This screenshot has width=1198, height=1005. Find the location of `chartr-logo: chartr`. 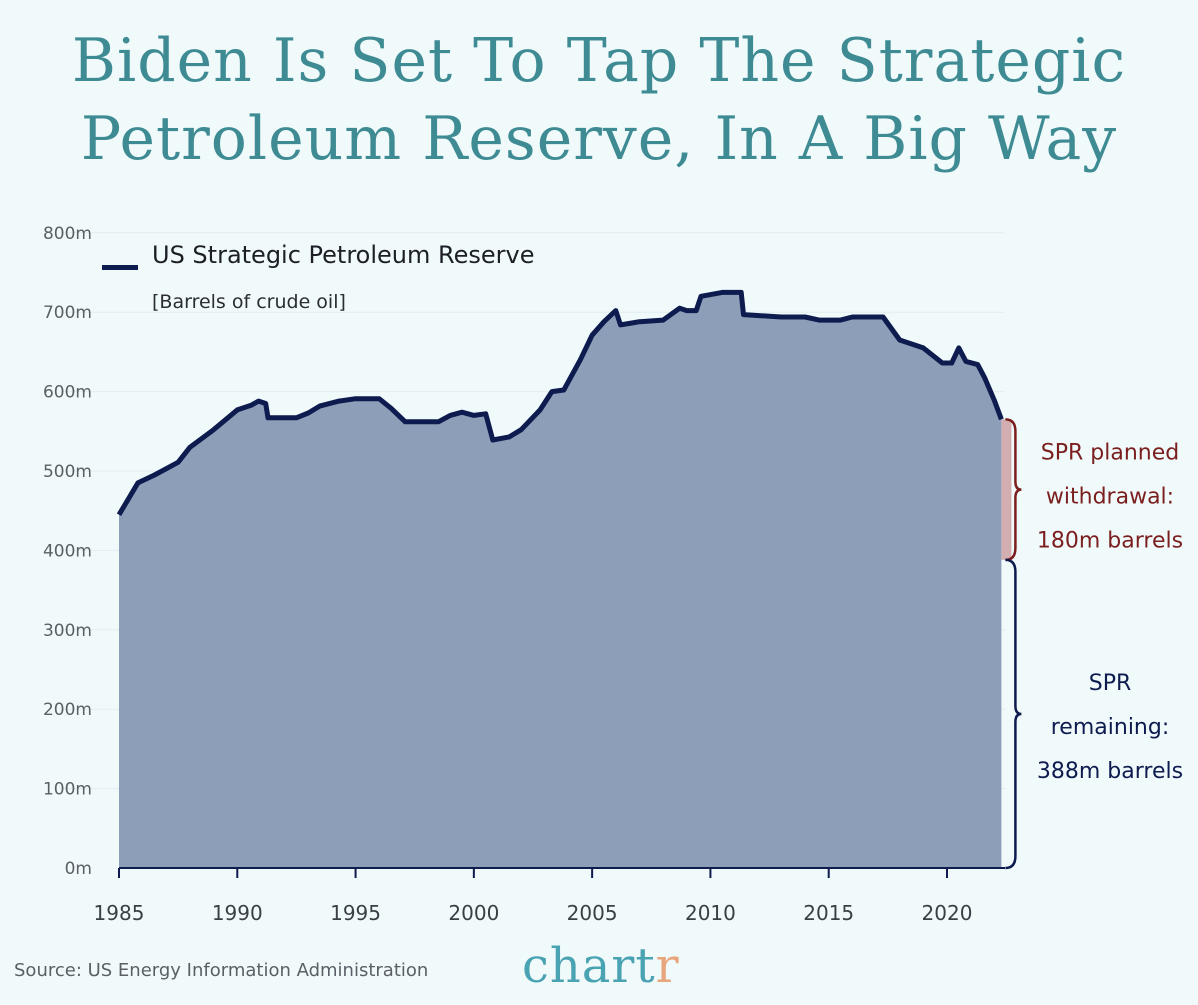

chartr-logo: chartr is located at coordinates (601, 966).